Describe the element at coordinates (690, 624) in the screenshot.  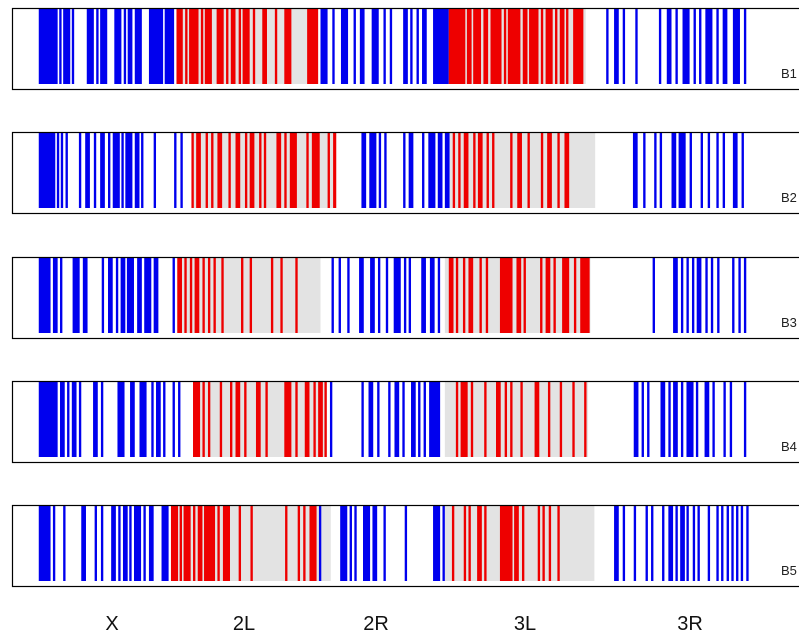
I see `arm-label-3r: 3R` at that location.